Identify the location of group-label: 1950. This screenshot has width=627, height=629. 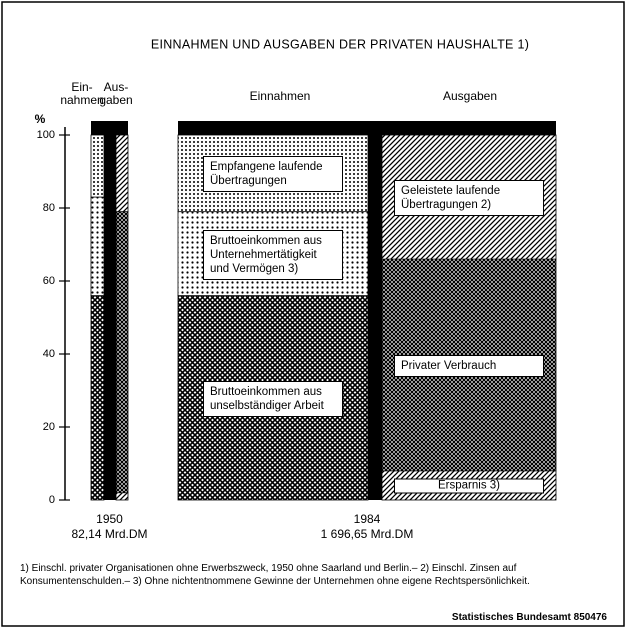
(109, 519).